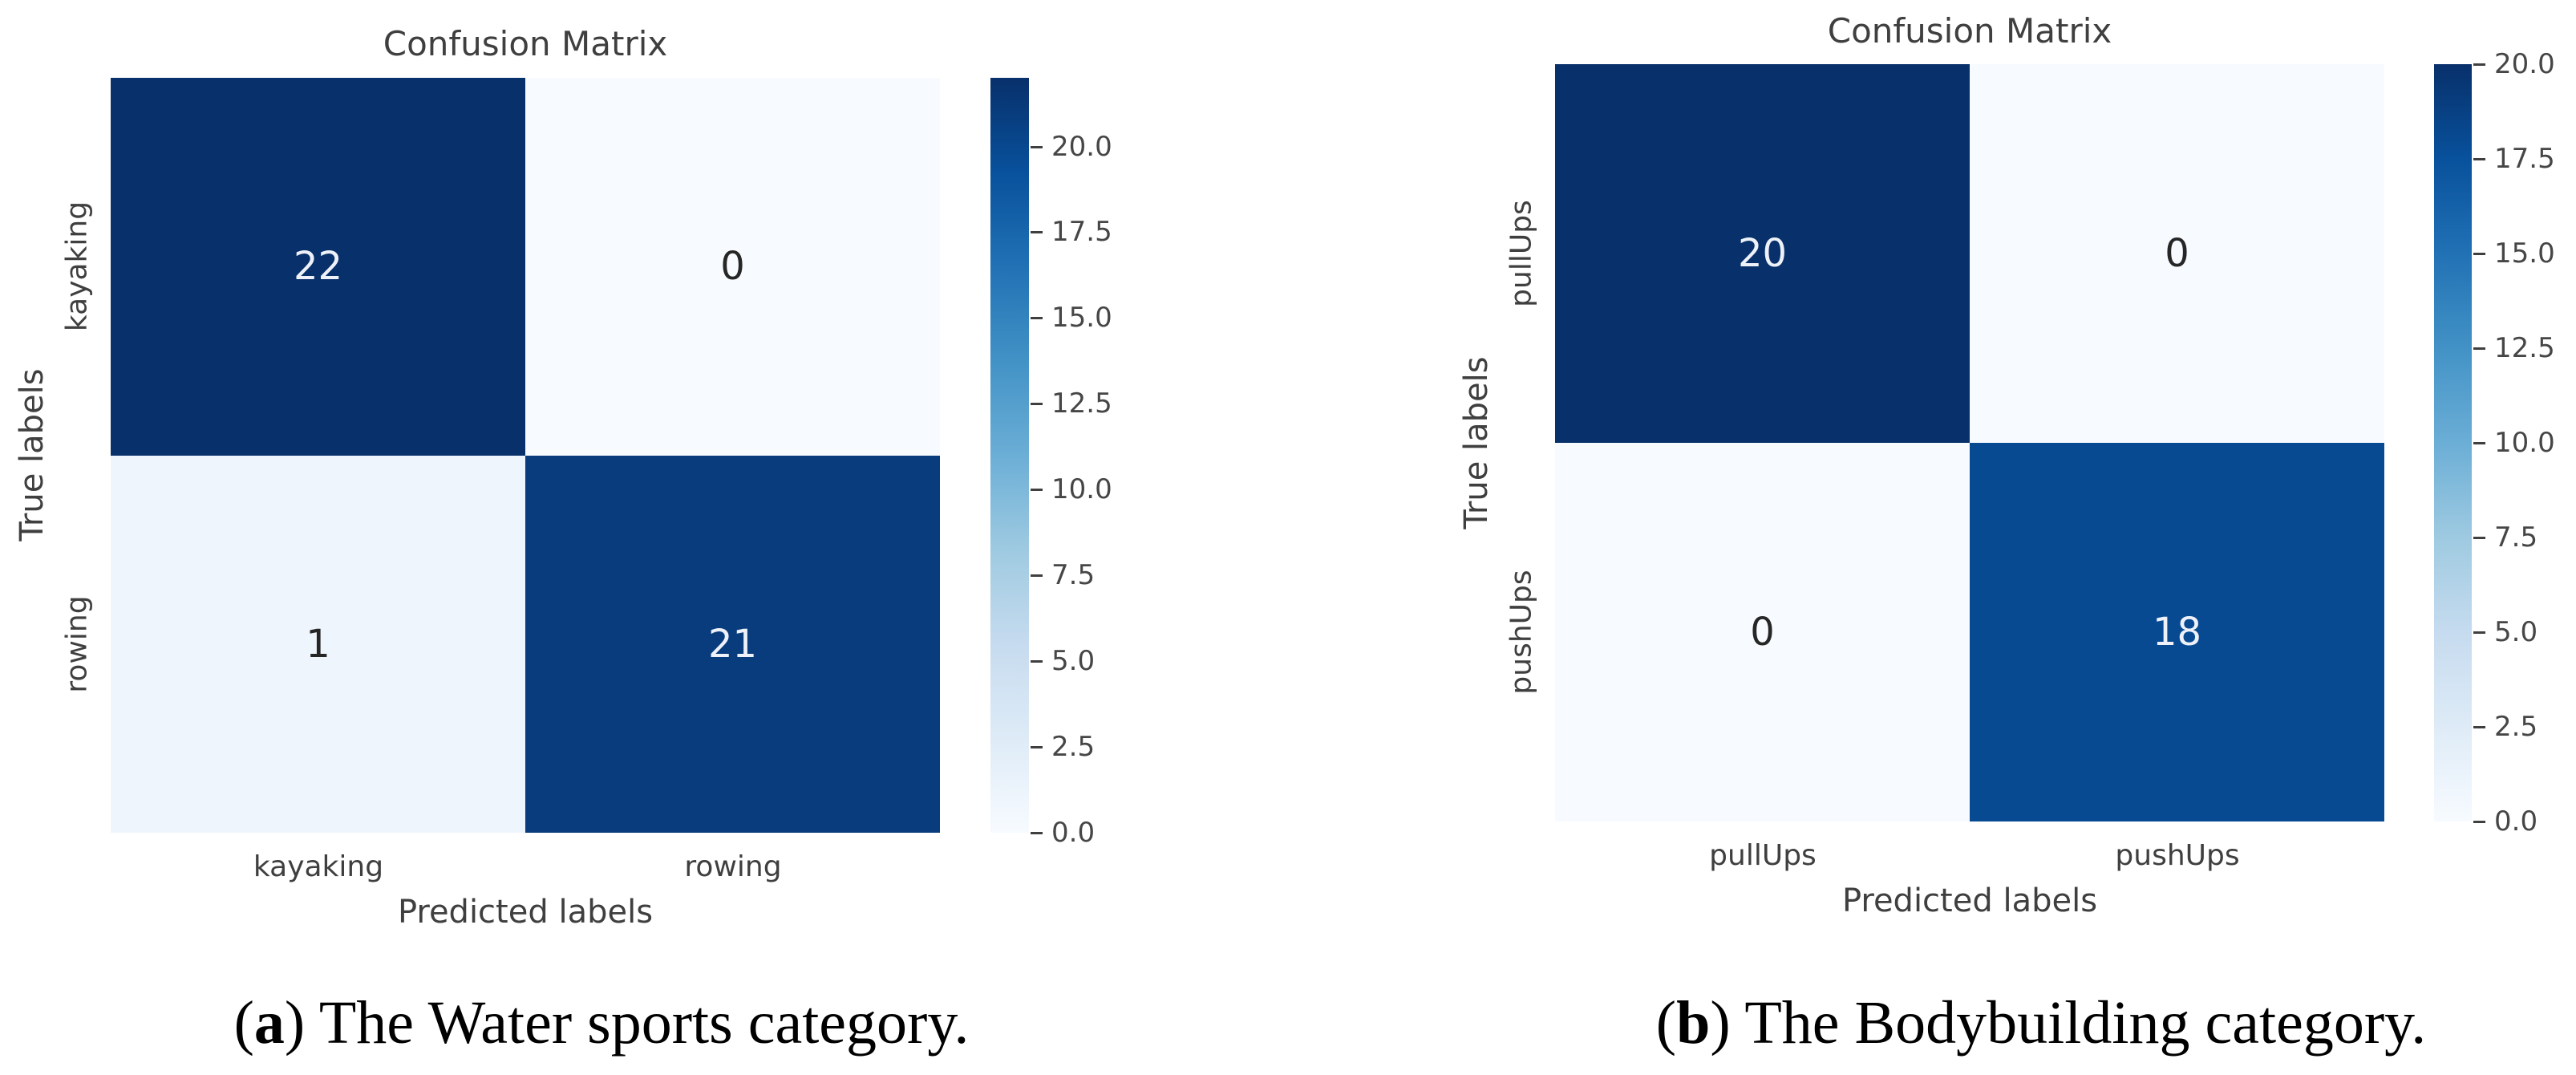 Image resolution: width=2576 pixels, height=1075 pixels. I want to click on y-tick-label: pullUps, so click(1521, 254).